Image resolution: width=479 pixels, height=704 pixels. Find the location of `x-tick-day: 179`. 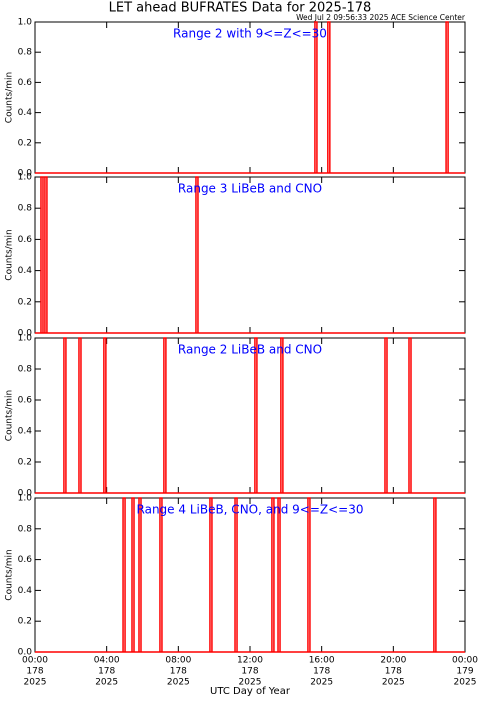

x-tick-day: 179 is located at coordinates (464, 672).